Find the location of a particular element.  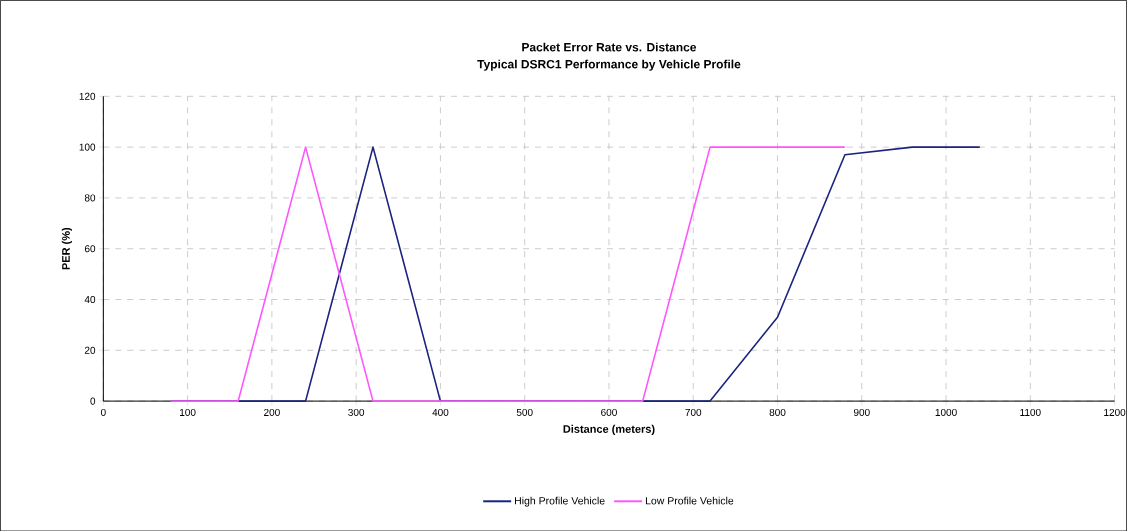

x-tick-label: 400 is located at coordinates (440, 412).